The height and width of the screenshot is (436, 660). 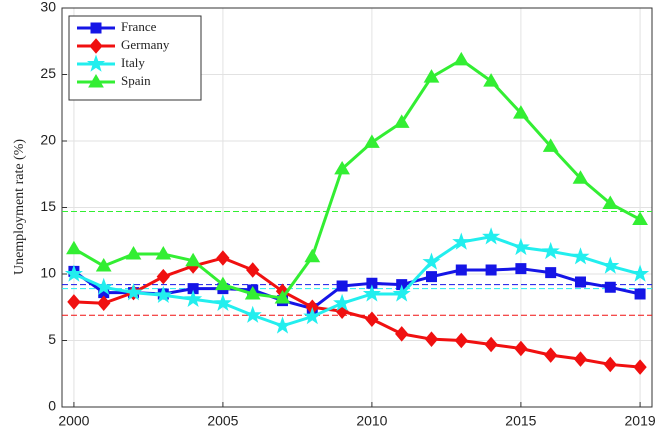 I want to click on legend-label: Germany, so click(x=145, y=44).